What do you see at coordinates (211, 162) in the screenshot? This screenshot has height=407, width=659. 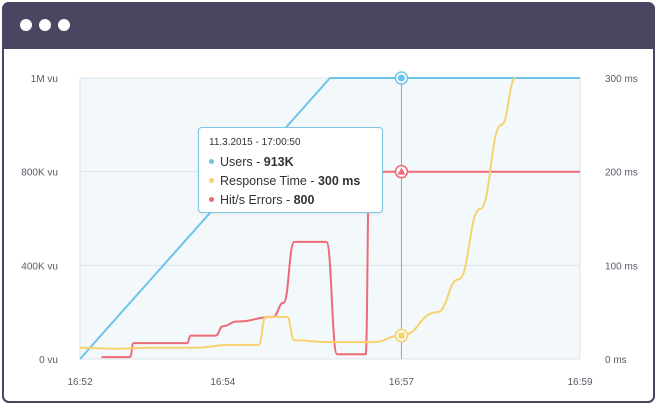 I see `users-bullet-icon` at bounding box center [211, 162].